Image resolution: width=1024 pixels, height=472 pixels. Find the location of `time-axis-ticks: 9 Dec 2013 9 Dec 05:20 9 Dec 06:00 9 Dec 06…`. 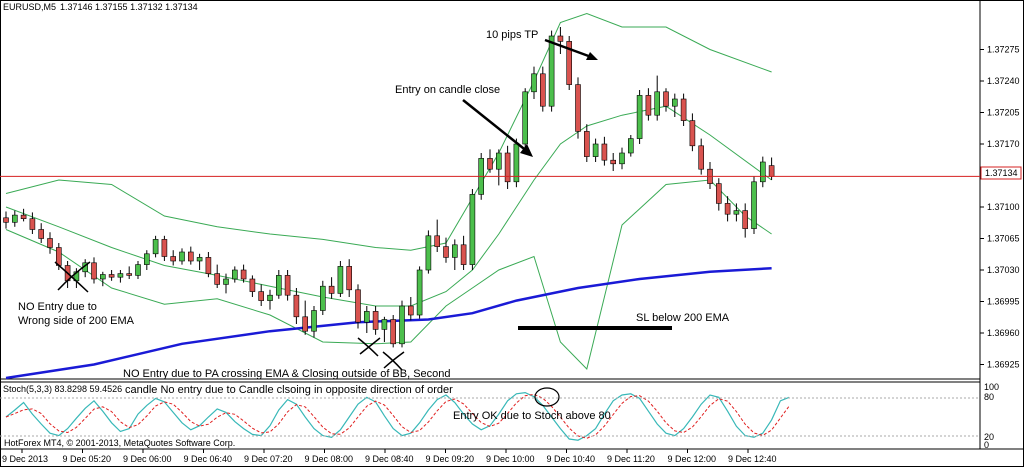

time-axis-ticks: 9 Dec 2013 9 Dec 05:20 9 Dec 06:00 9 Dec 06… is located at coordinates (389, 456).